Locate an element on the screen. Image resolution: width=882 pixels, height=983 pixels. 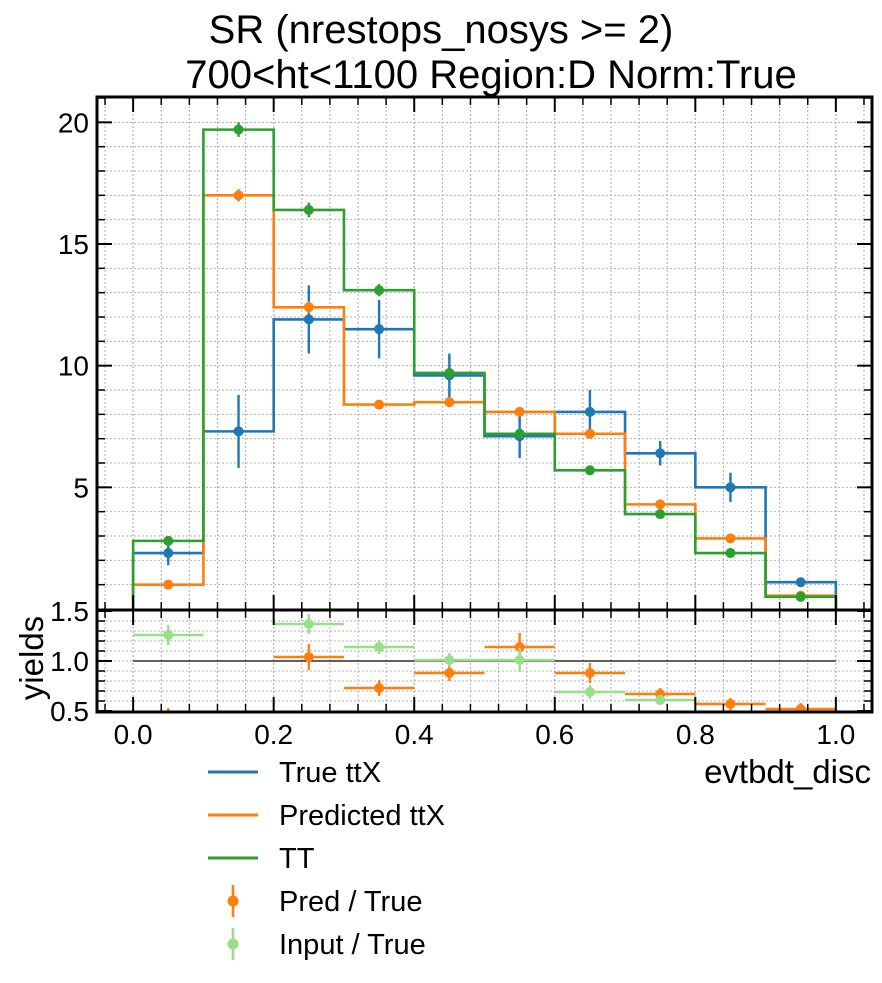
chart-title-line2: 700<ht<1100 Region:D Norm:True is located at coordinates (490, 75).